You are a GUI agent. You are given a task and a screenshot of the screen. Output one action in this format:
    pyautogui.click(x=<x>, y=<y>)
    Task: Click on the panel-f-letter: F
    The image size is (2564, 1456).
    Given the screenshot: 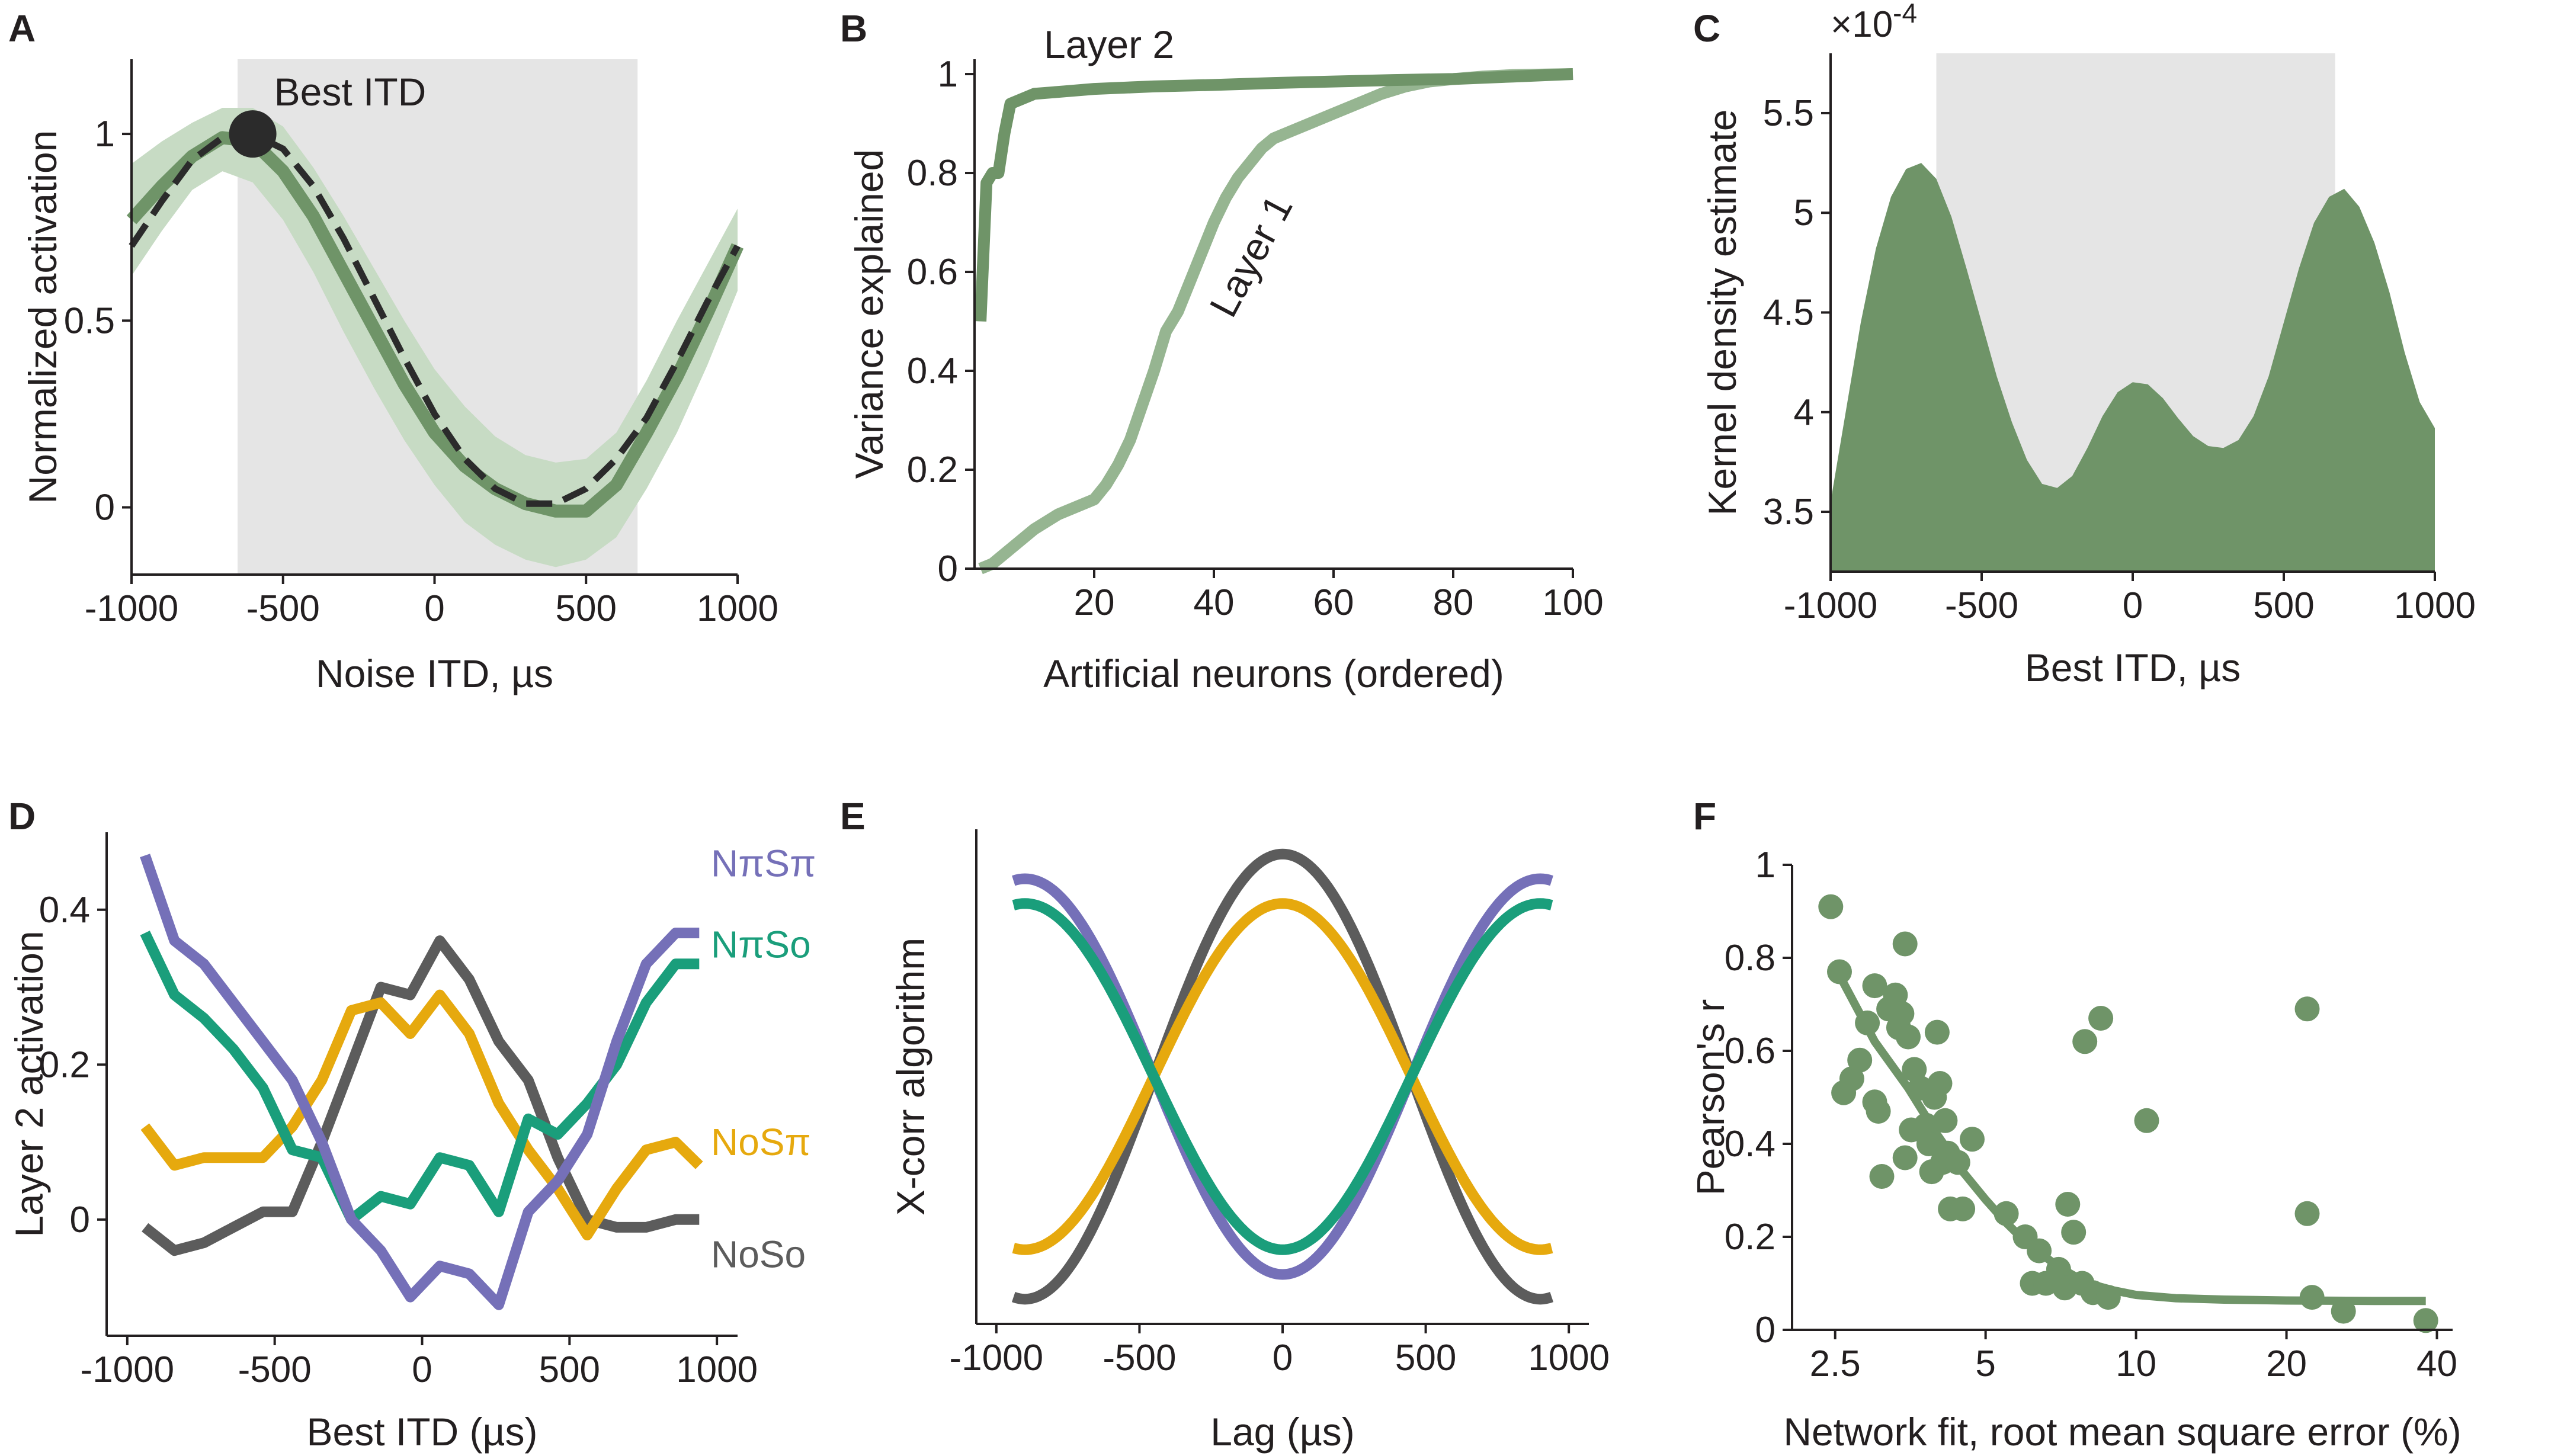 What is the action you would take?
    pyautogui.click(x=1704, y=816)
    